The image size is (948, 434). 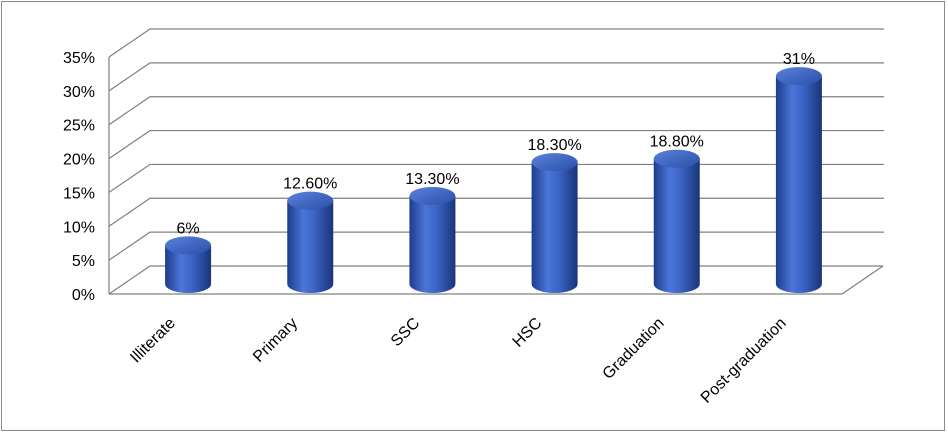 What do you see at coordinates (634, 349) in the screenshot?
I see `category-label: Graduation` at bounding box center [634, 349].